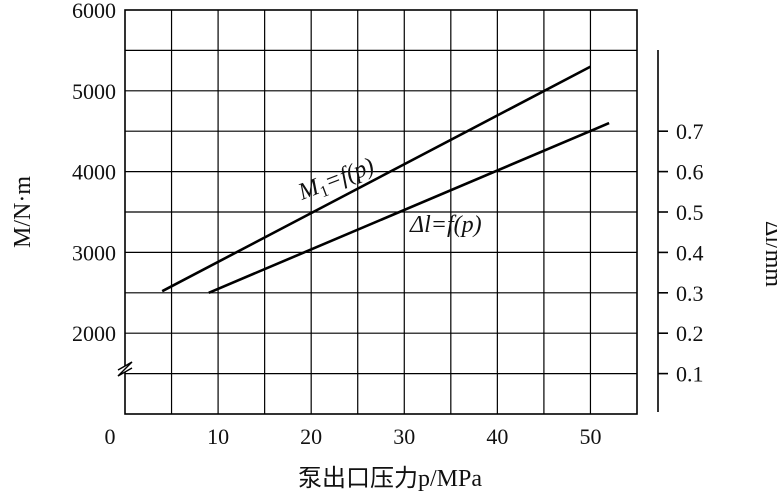  Describe the element at coordinates (94, 11) in the screenshot. I see `y-left-tick-label: 6000` at that location.